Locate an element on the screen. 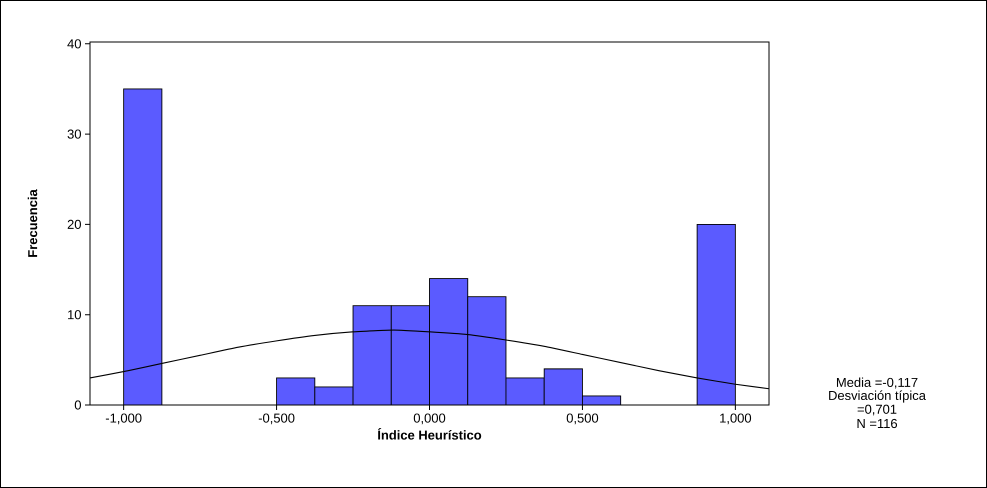 This screenshot has height=488, width=987. y-tick-label: 30 is located at coordinates (74, 134).